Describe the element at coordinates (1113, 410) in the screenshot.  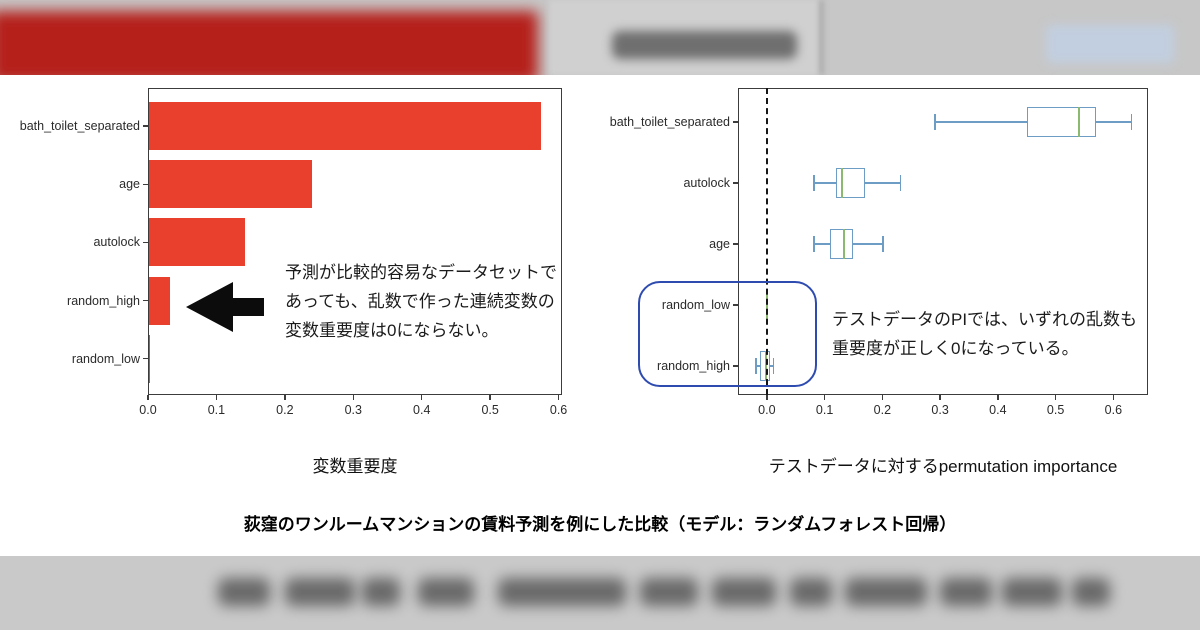
I see `box-chart-xtick-label: 0.6` at that location.